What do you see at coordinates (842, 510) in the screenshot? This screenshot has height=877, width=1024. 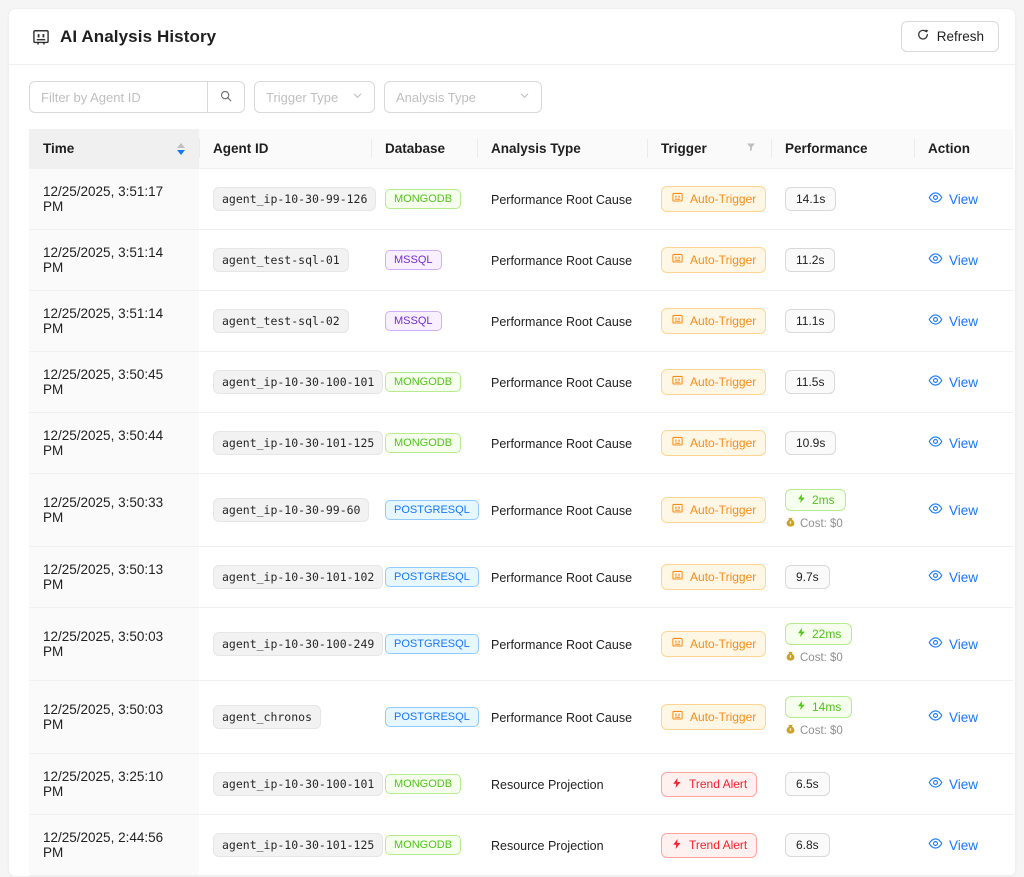 I see `performance-cell: 2ms Cost: $0` at bounding box center [842, 510].